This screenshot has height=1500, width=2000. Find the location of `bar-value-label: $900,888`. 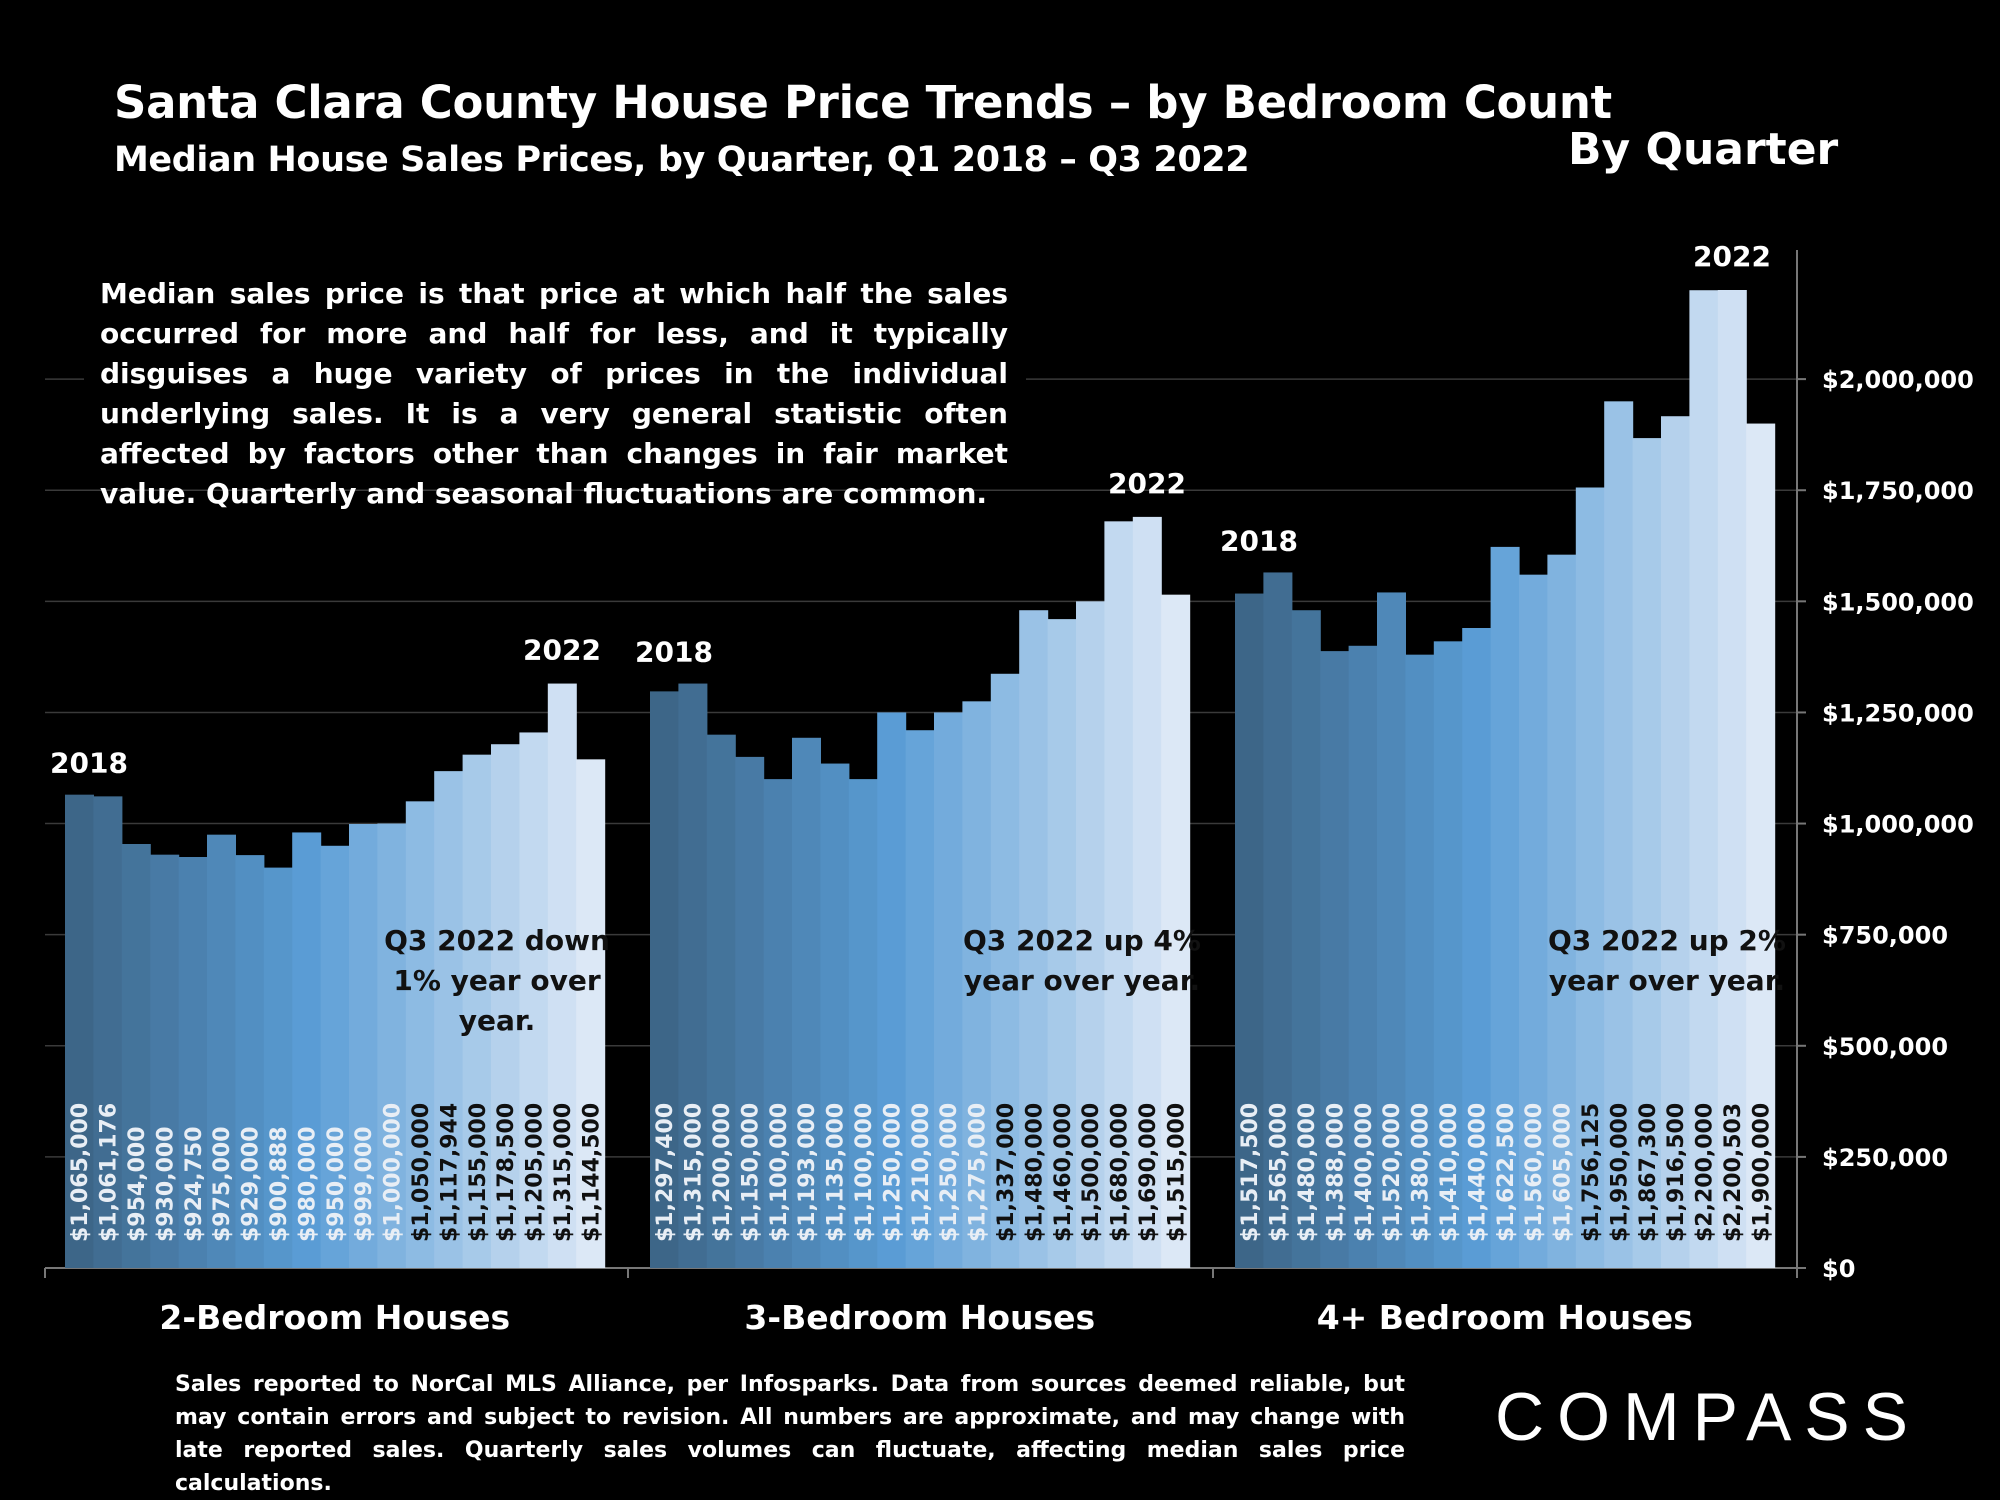

bar-value-label: $900,888 is located at coordinates (279, 1184).